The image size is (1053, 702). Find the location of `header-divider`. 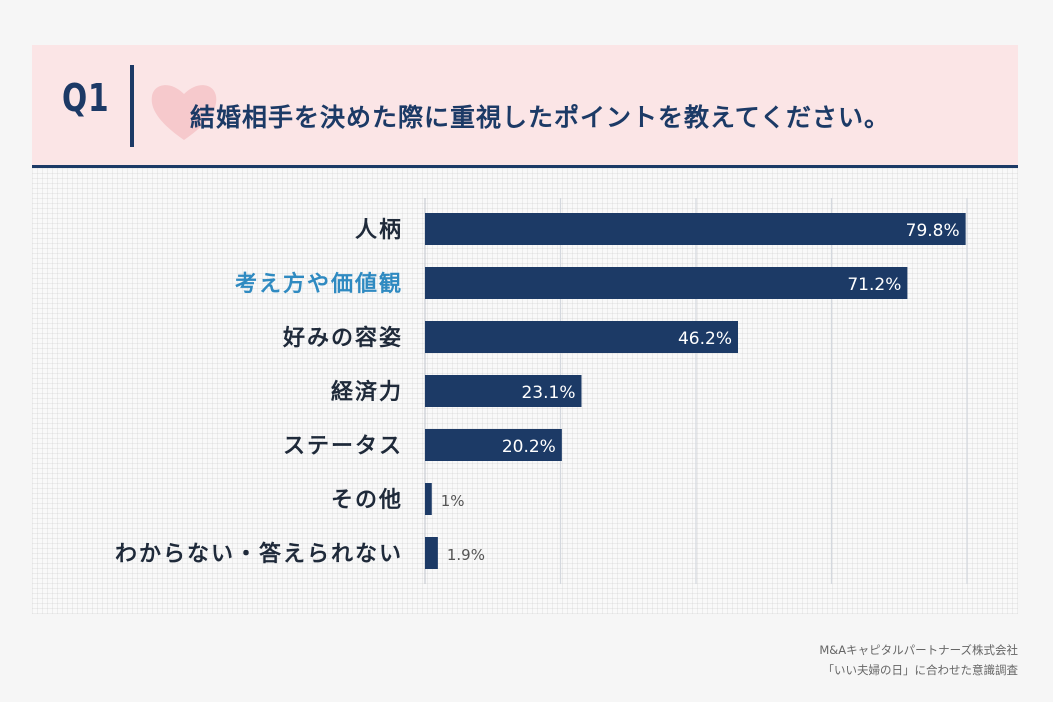

header-divider is located at coordinates (525, 166).